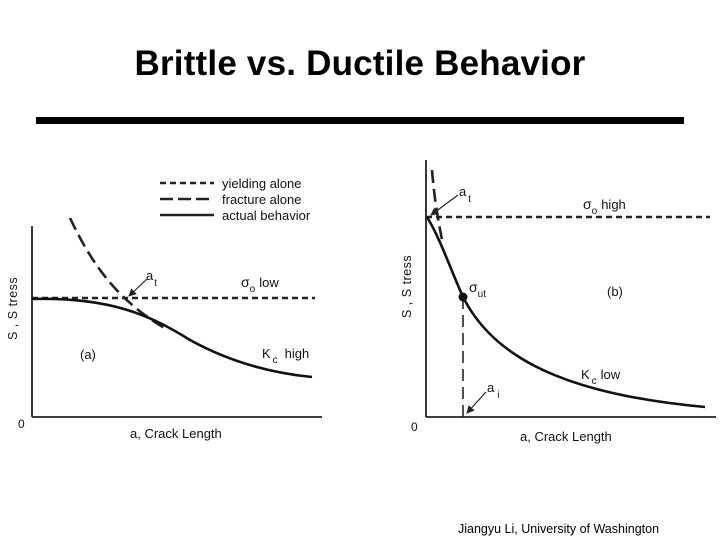 The height and width of the screenshot is (540, 720). I want to click on transition-arrow-a, so click(138, 287).